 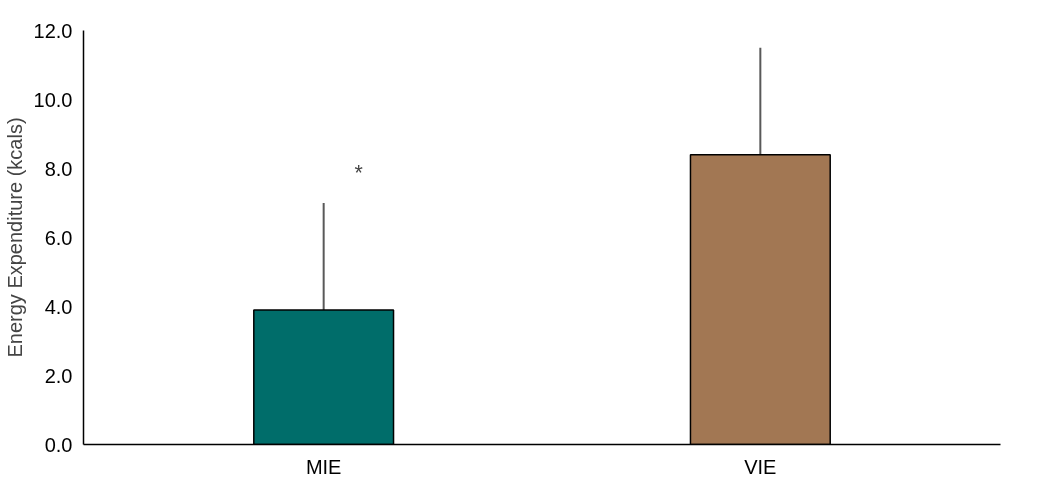 I want to click on y-tick-label: 6.0, so click(x=58, y=237).